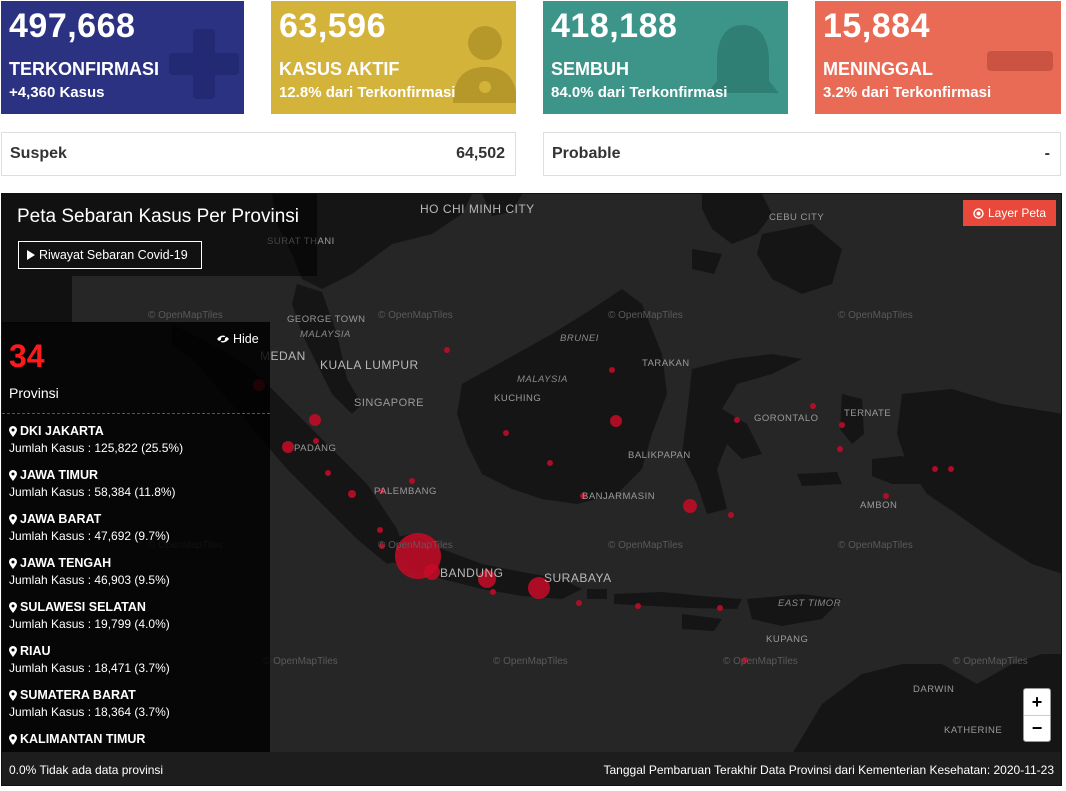 Image resolution: width=1066 pixels, height=791 pixels. Describe the element at coordinates (586, 153) in the screenshot. I see `probable-label: Probable` at that location.